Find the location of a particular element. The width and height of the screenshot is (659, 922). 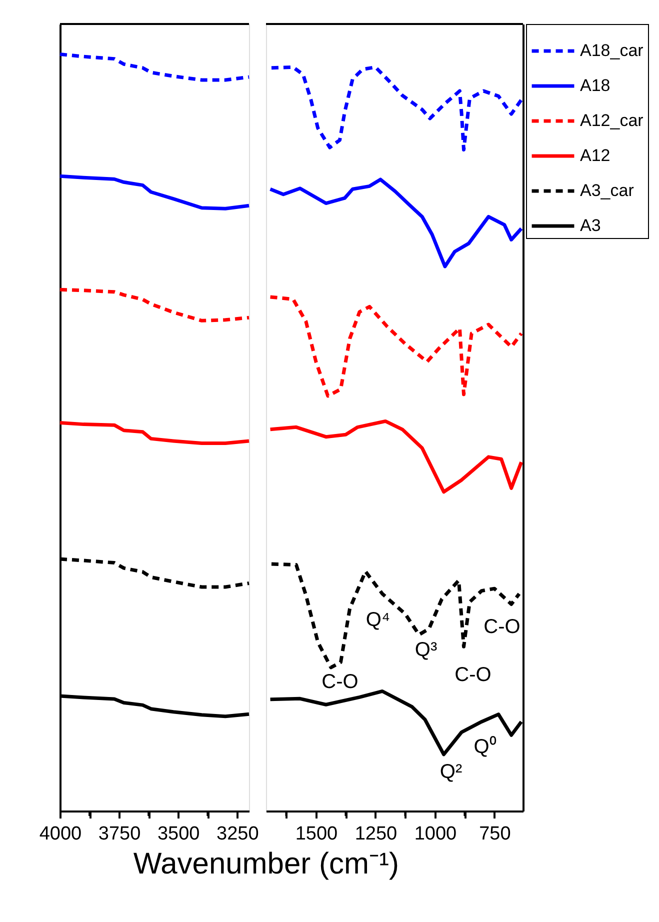

x-tick-label: 750 is located at coordinates (495, 834).